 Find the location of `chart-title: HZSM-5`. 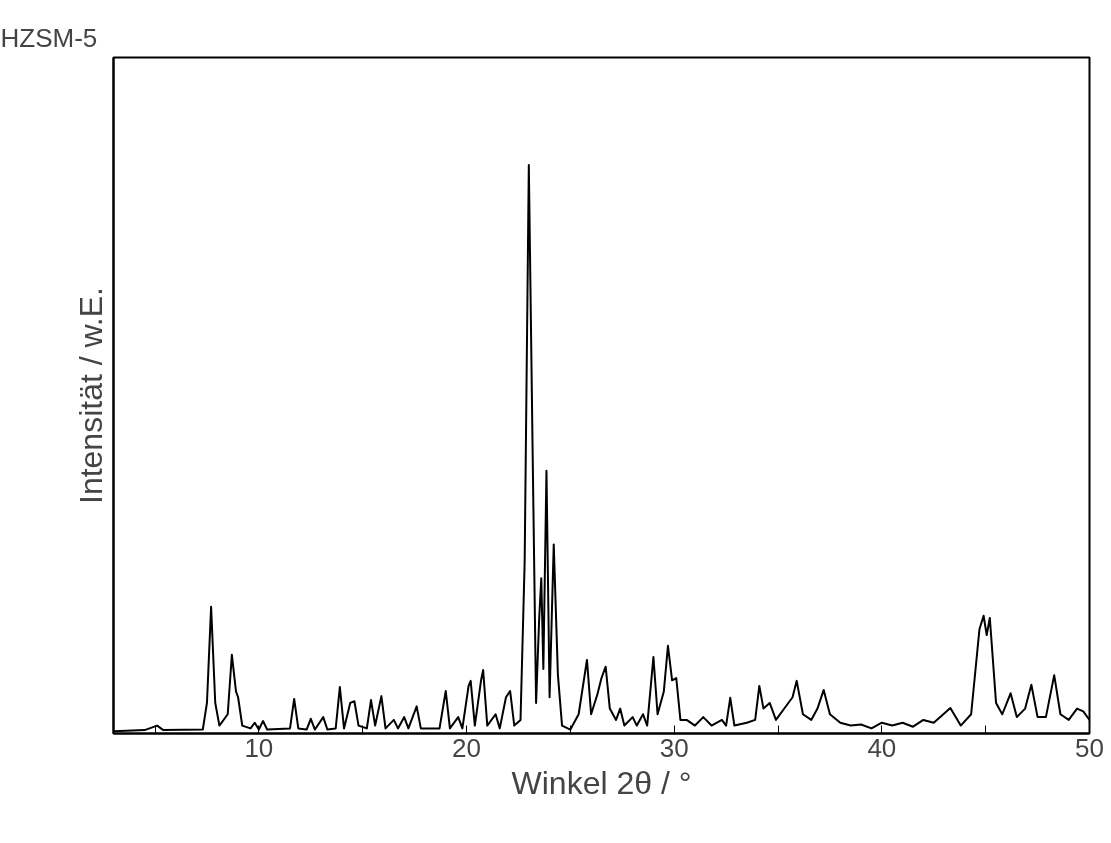

chart-title: HZSM-5 is located at coordinates (49, 37).